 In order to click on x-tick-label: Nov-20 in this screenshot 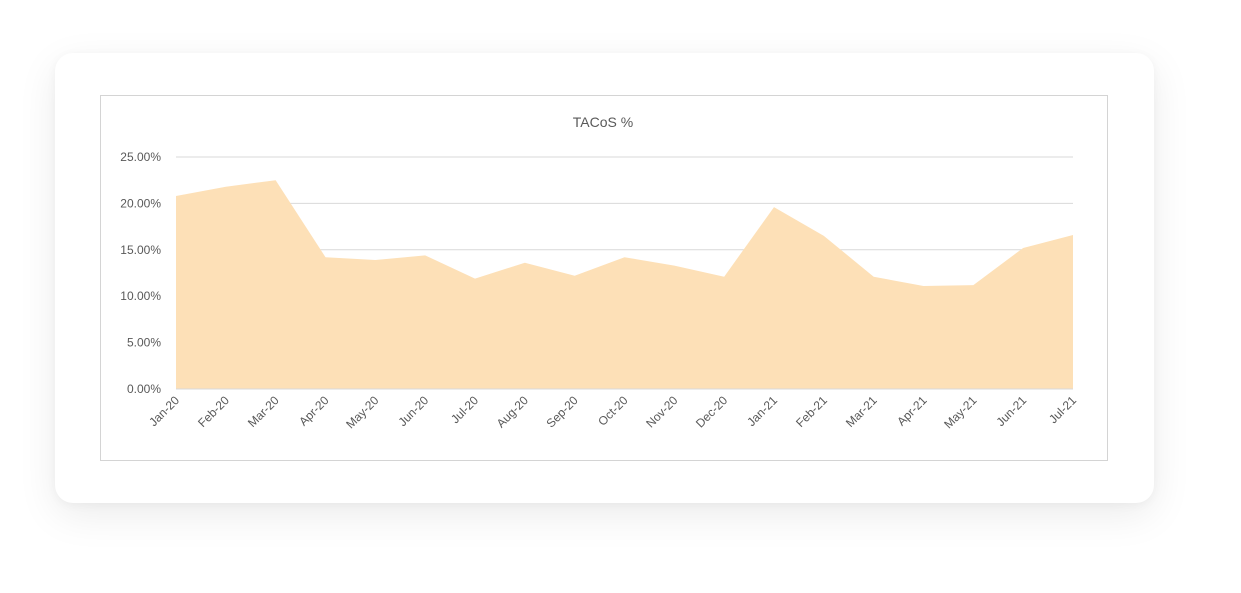, I will do `click(661, 411)`.